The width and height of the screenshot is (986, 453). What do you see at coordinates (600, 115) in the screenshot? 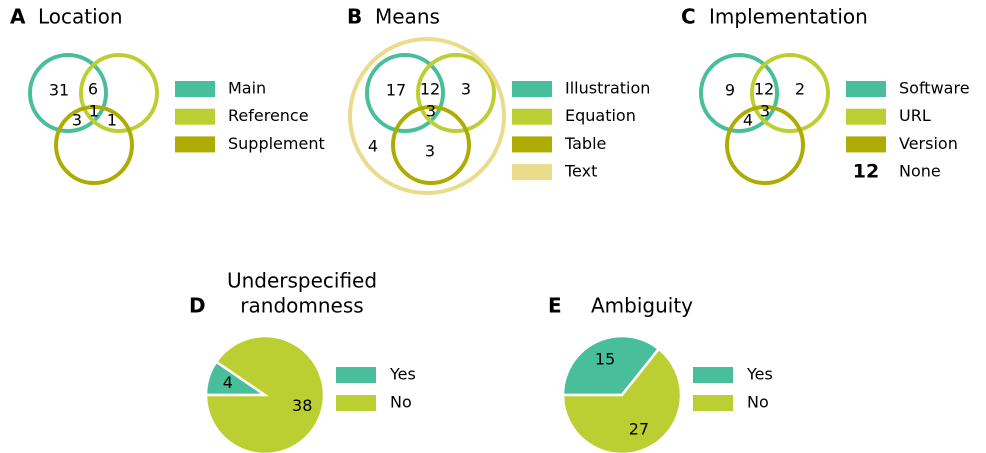
I see `legend-label: Equation` at bounding box center [600, 115].